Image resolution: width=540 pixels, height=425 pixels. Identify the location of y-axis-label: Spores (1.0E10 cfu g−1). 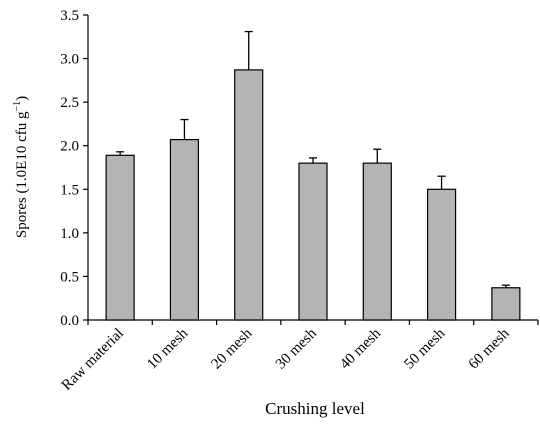
(21, 167).